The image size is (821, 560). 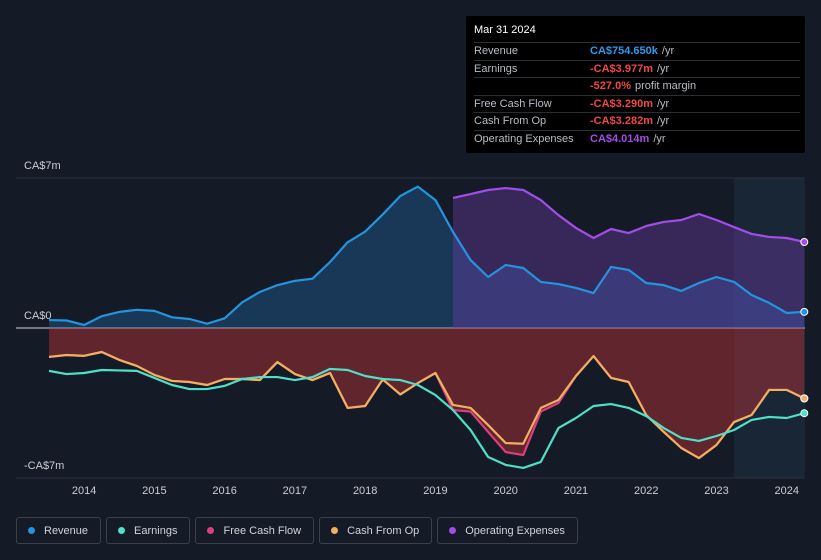 What do you see at coordinates (42, 166) in the screenshot?
I see `y-tick-label: CA$7m` at bounding box center [42, 166].